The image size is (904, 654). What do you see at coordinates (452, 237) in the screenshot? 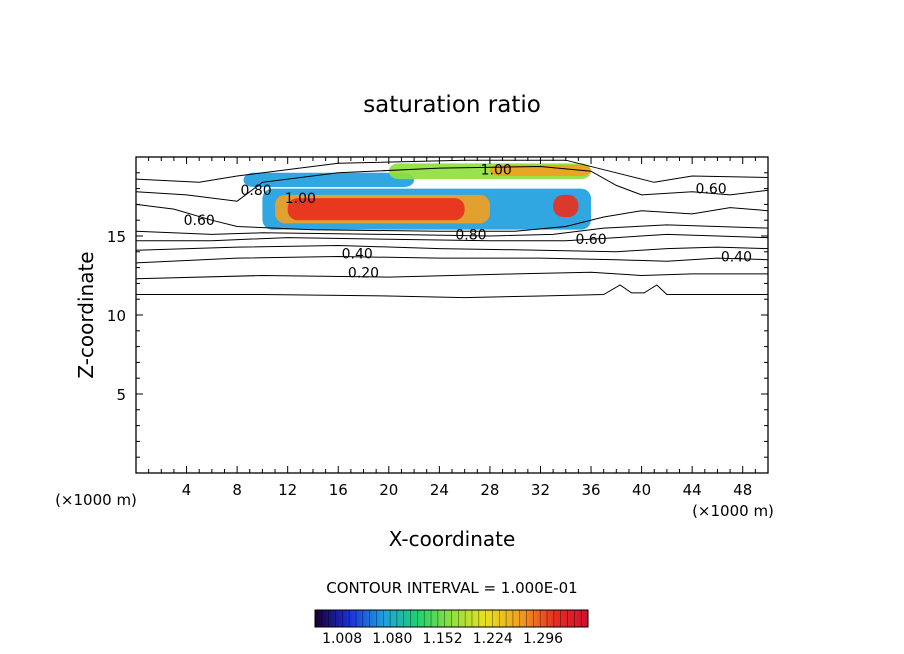
I see `contour-line-0.60` at bounding box center [452, 237].